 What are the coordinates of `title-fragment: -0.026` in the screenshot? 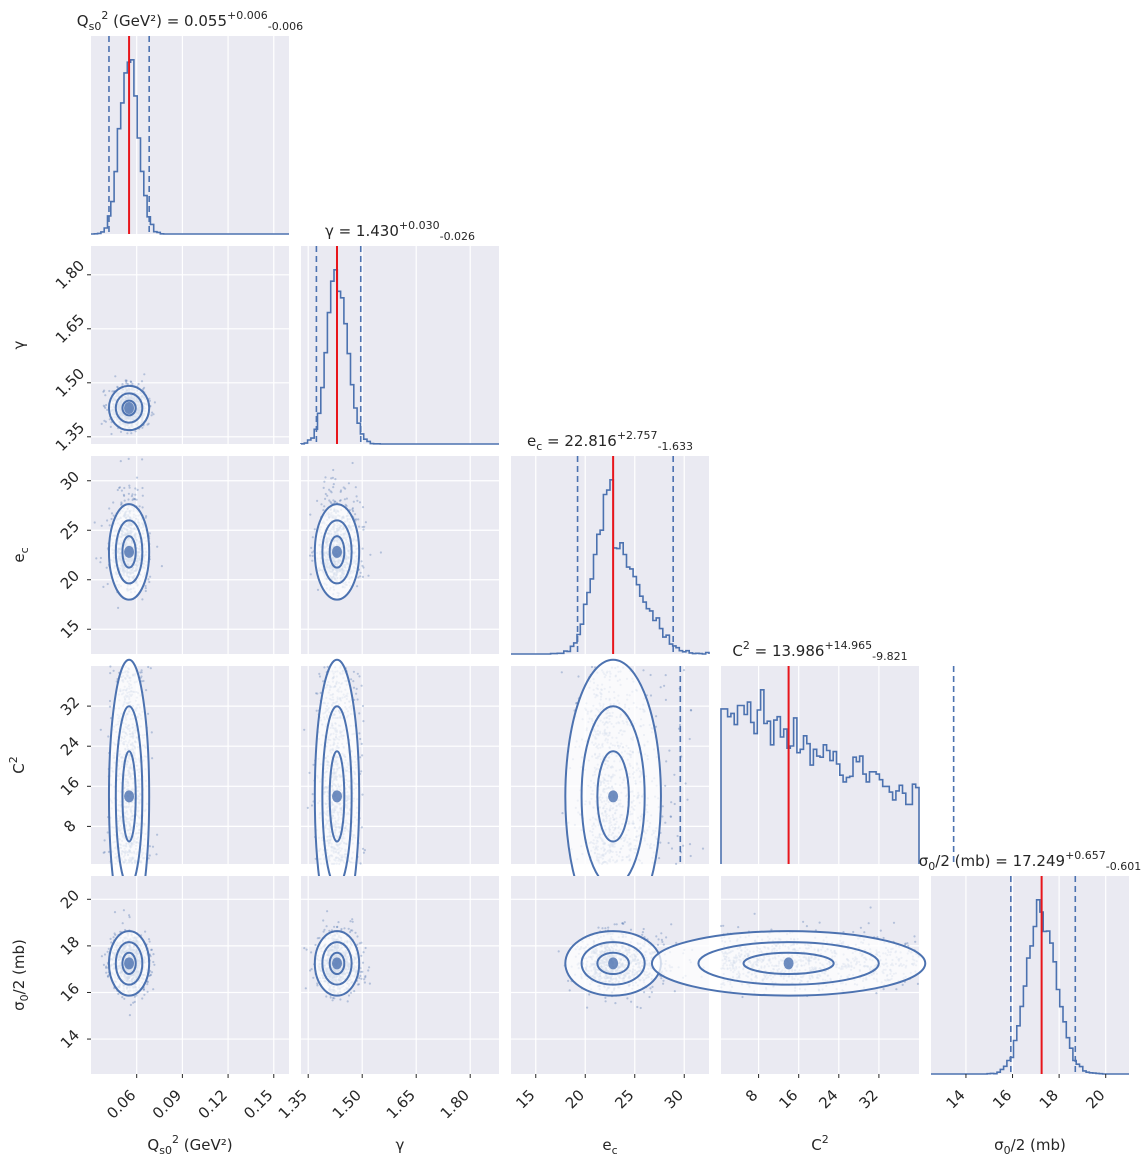 It's located at (457, 236).